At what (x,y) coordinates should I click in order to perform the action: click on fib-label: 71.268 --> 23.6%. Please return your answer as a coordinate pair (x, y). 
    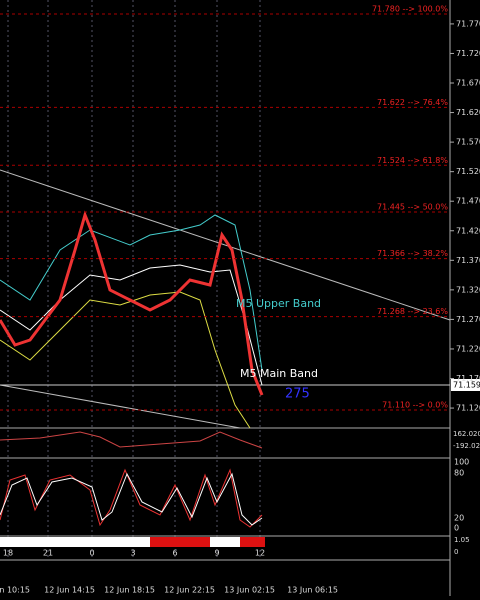
    Looking at the image, I should click on (412, 311).